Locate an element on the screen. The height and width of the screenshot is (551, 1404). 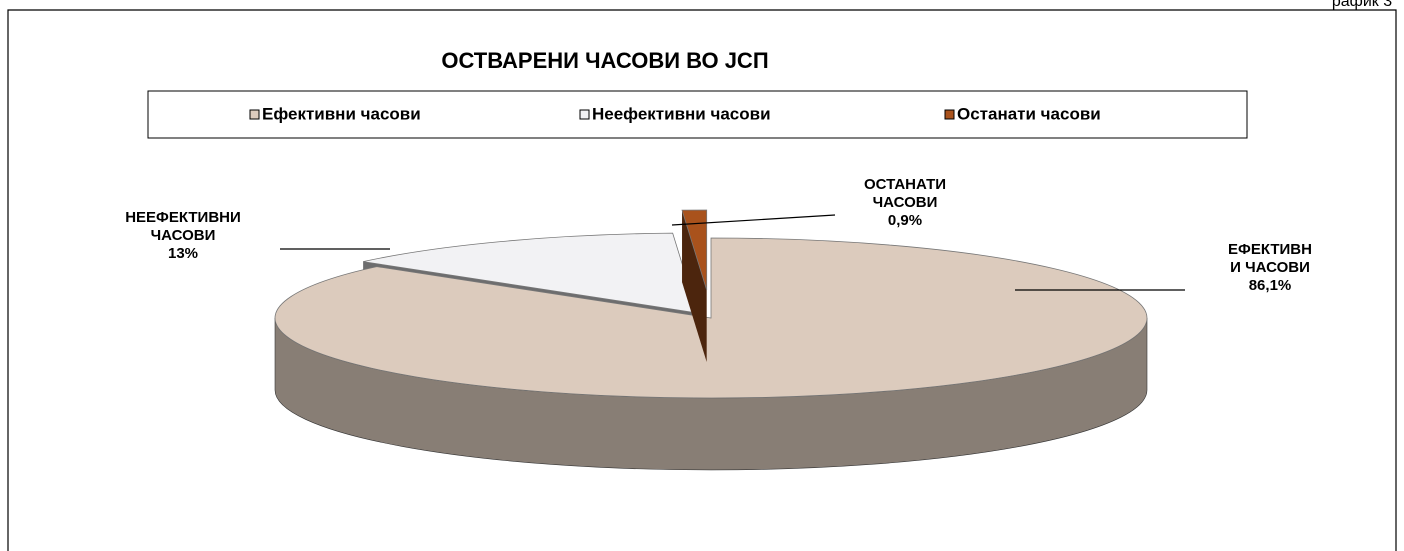
data-label-value: 13% is located at coordinates (183, 253).